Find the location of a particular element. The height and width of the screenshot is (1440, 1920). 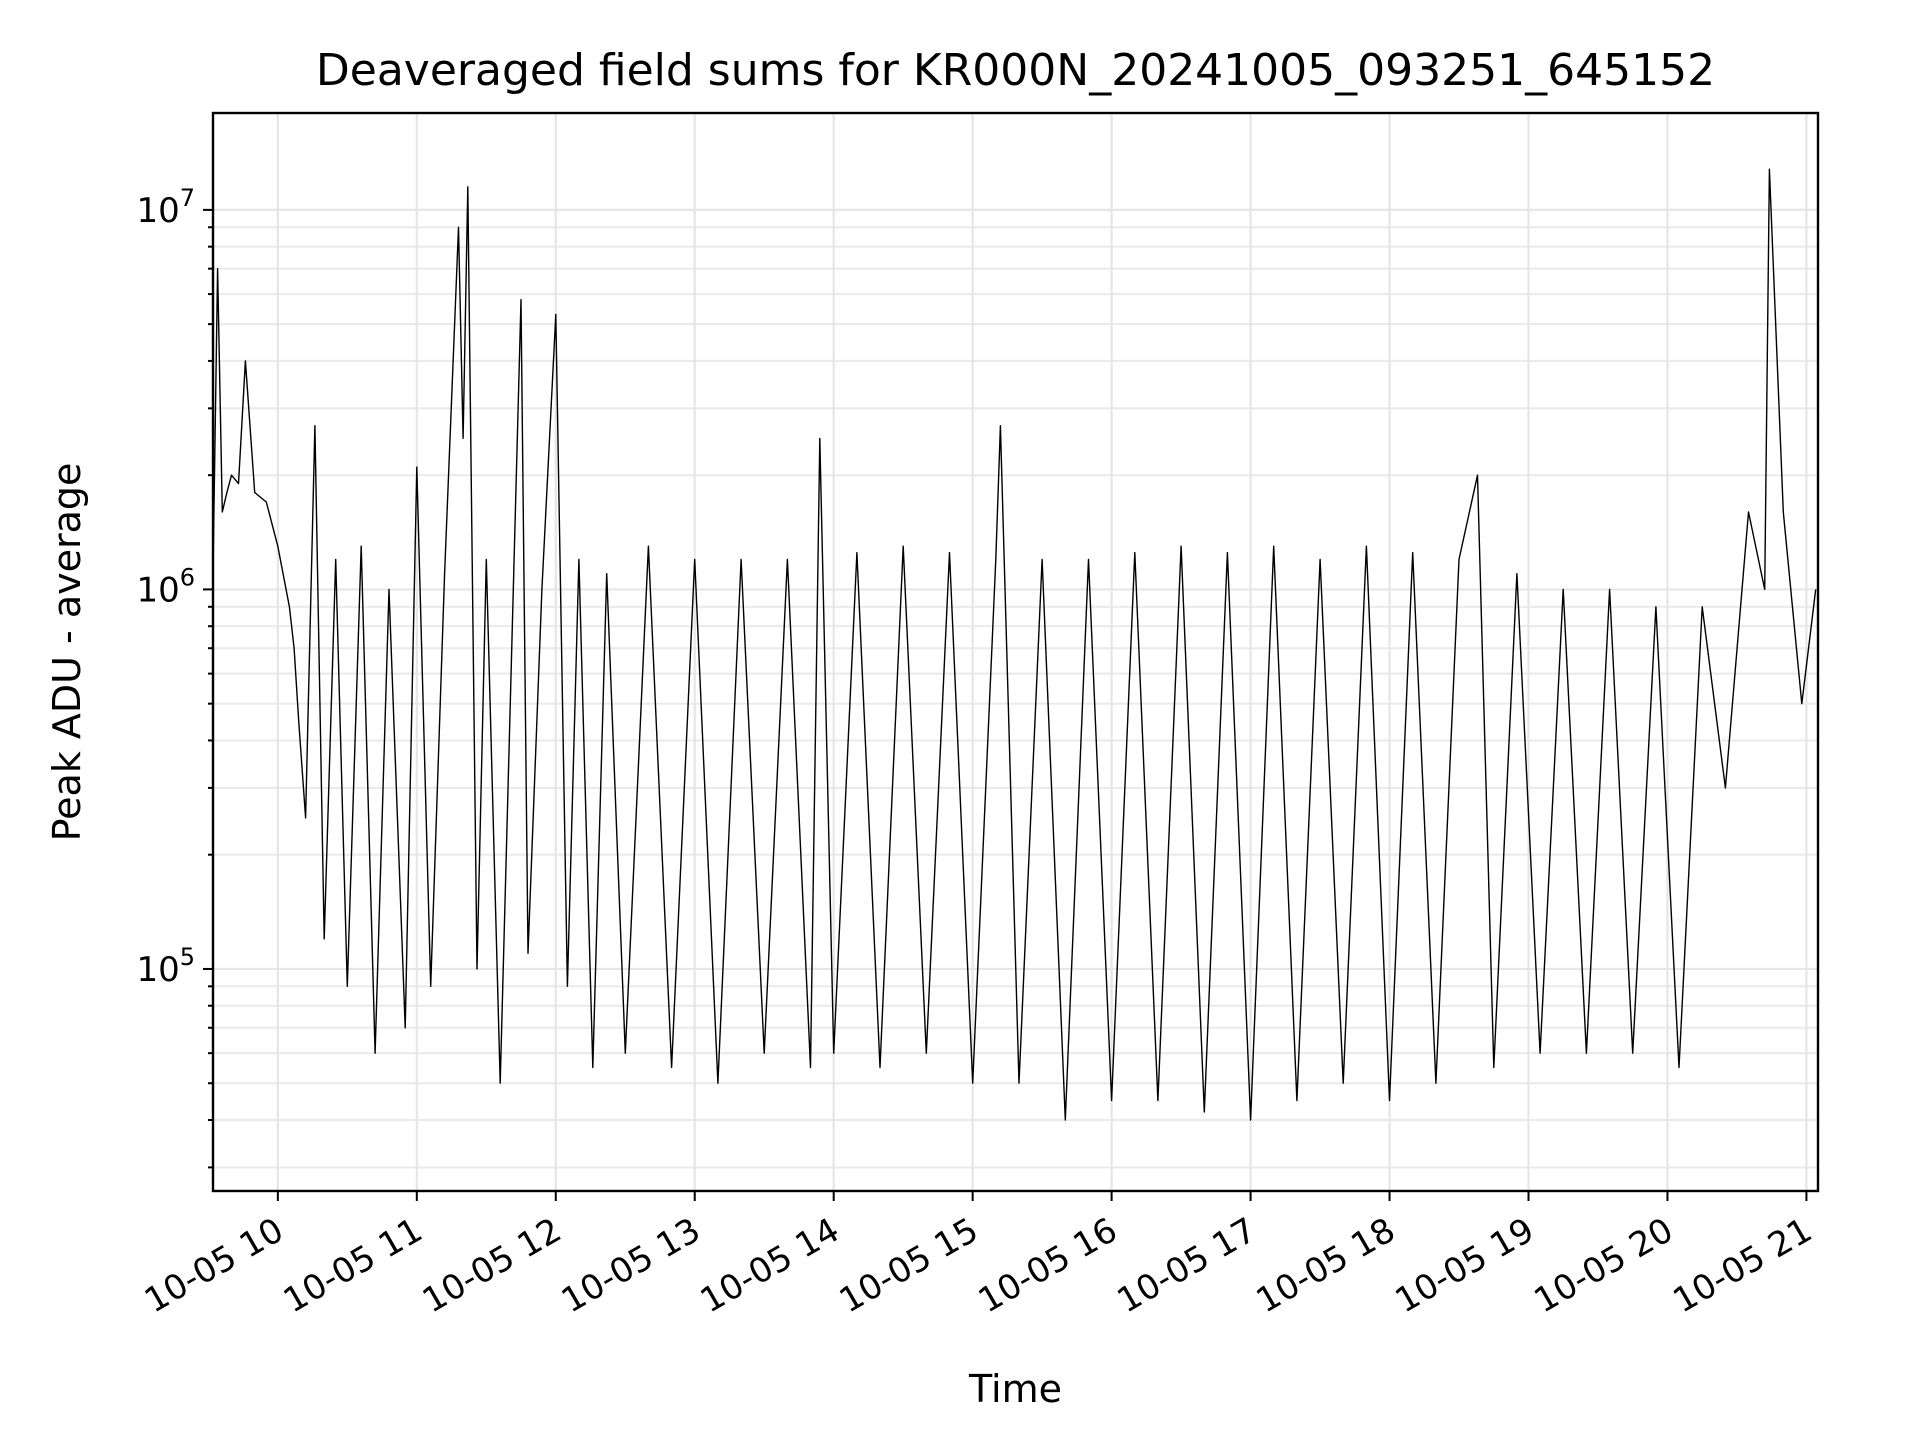

y-tick-label: 10⁷ is located at coordinates (165, 207).